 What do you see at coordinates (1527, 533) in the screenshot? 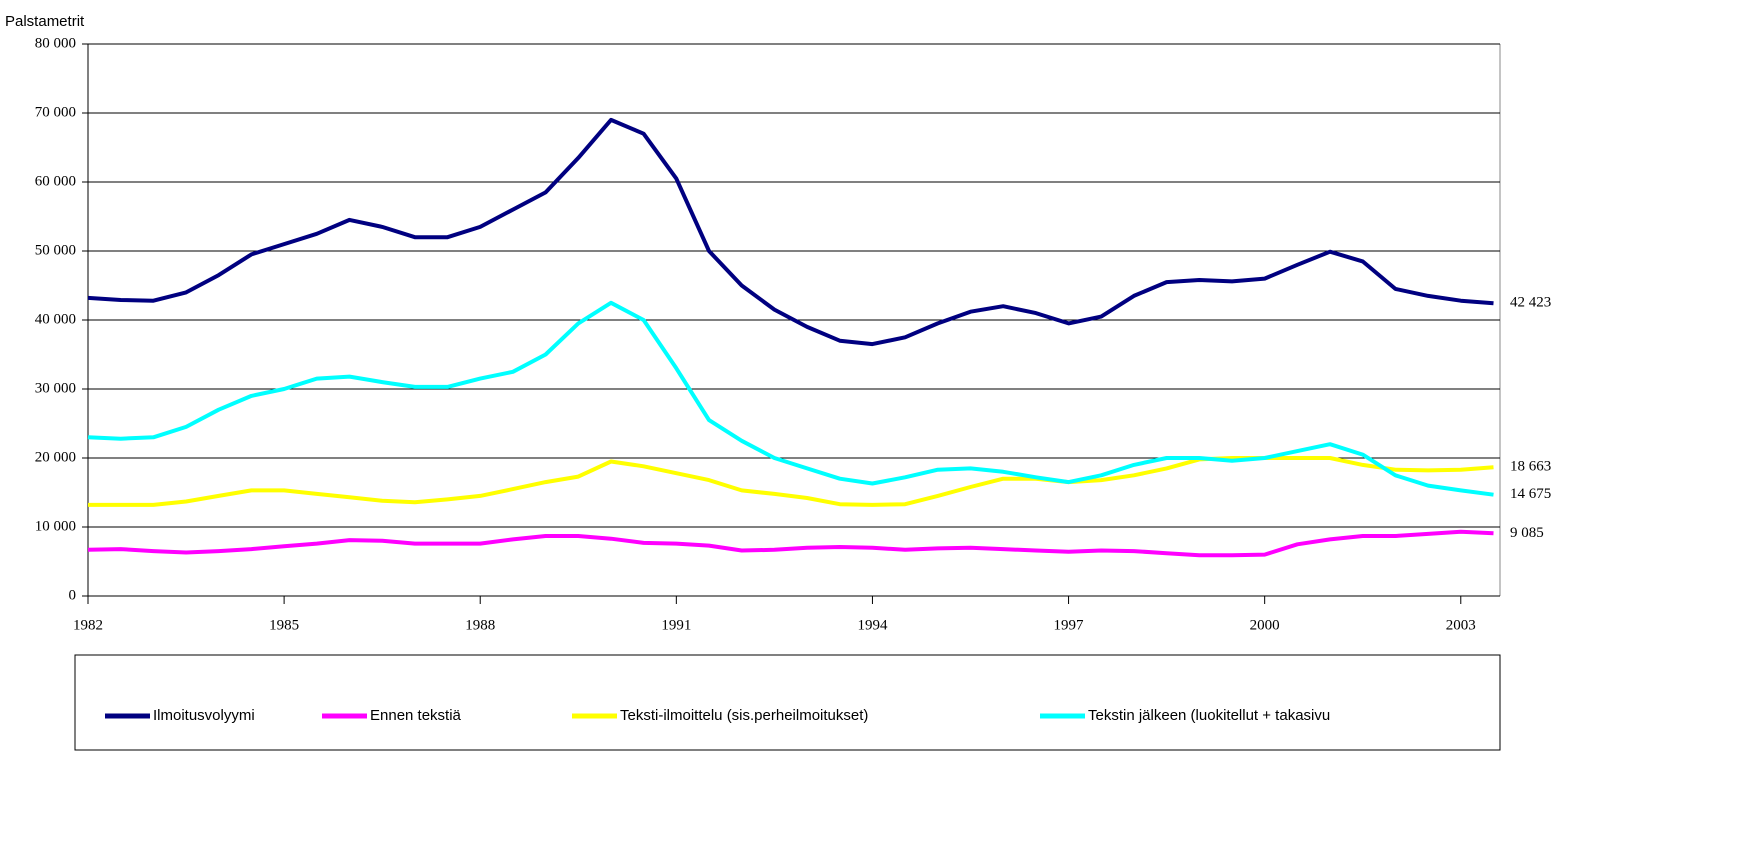
I see `end-value-label: 9 085` at bounding box center [1527, 533].